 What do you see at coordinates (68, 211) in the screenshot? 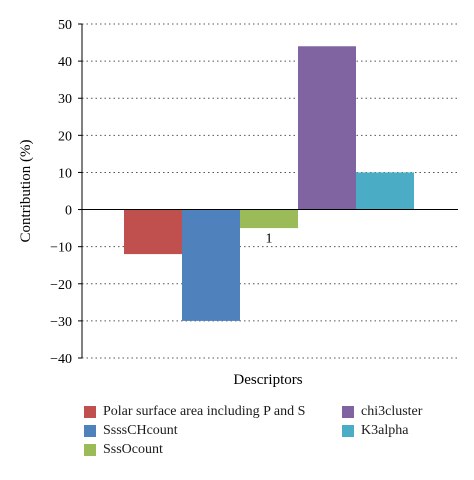
I see `y-tick-label: 0` at bounding box center [68, 211].